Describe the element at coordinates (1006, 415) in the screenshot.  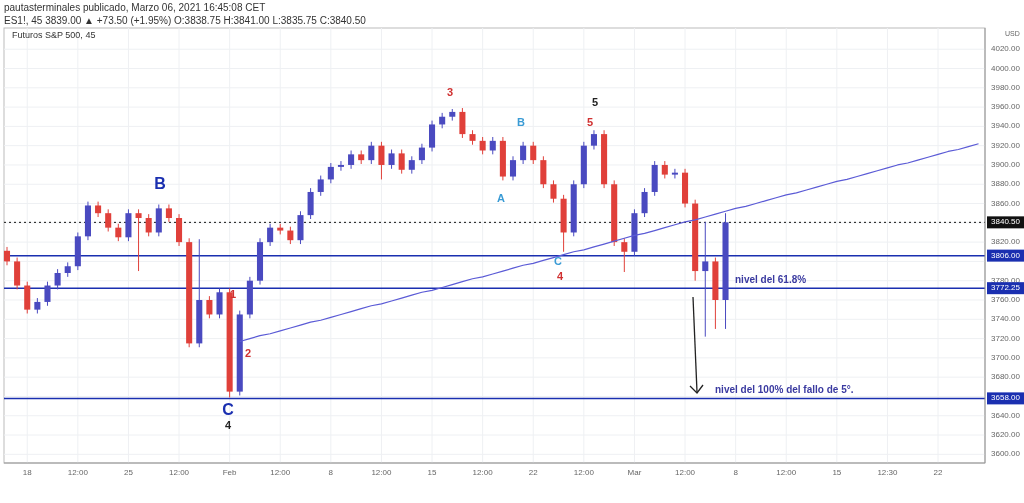
I see `y-tick-label: 3640.00` at that location.